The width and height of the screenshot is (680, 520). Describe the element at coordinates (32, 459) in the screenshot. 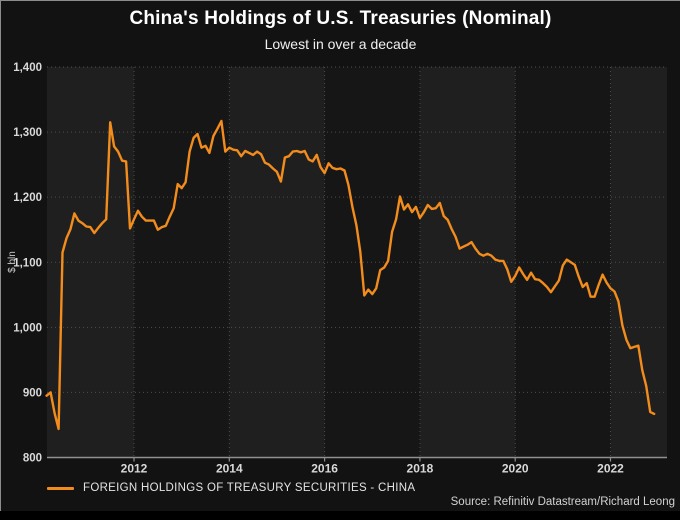

I see `y-tick-label: 800` at that location.